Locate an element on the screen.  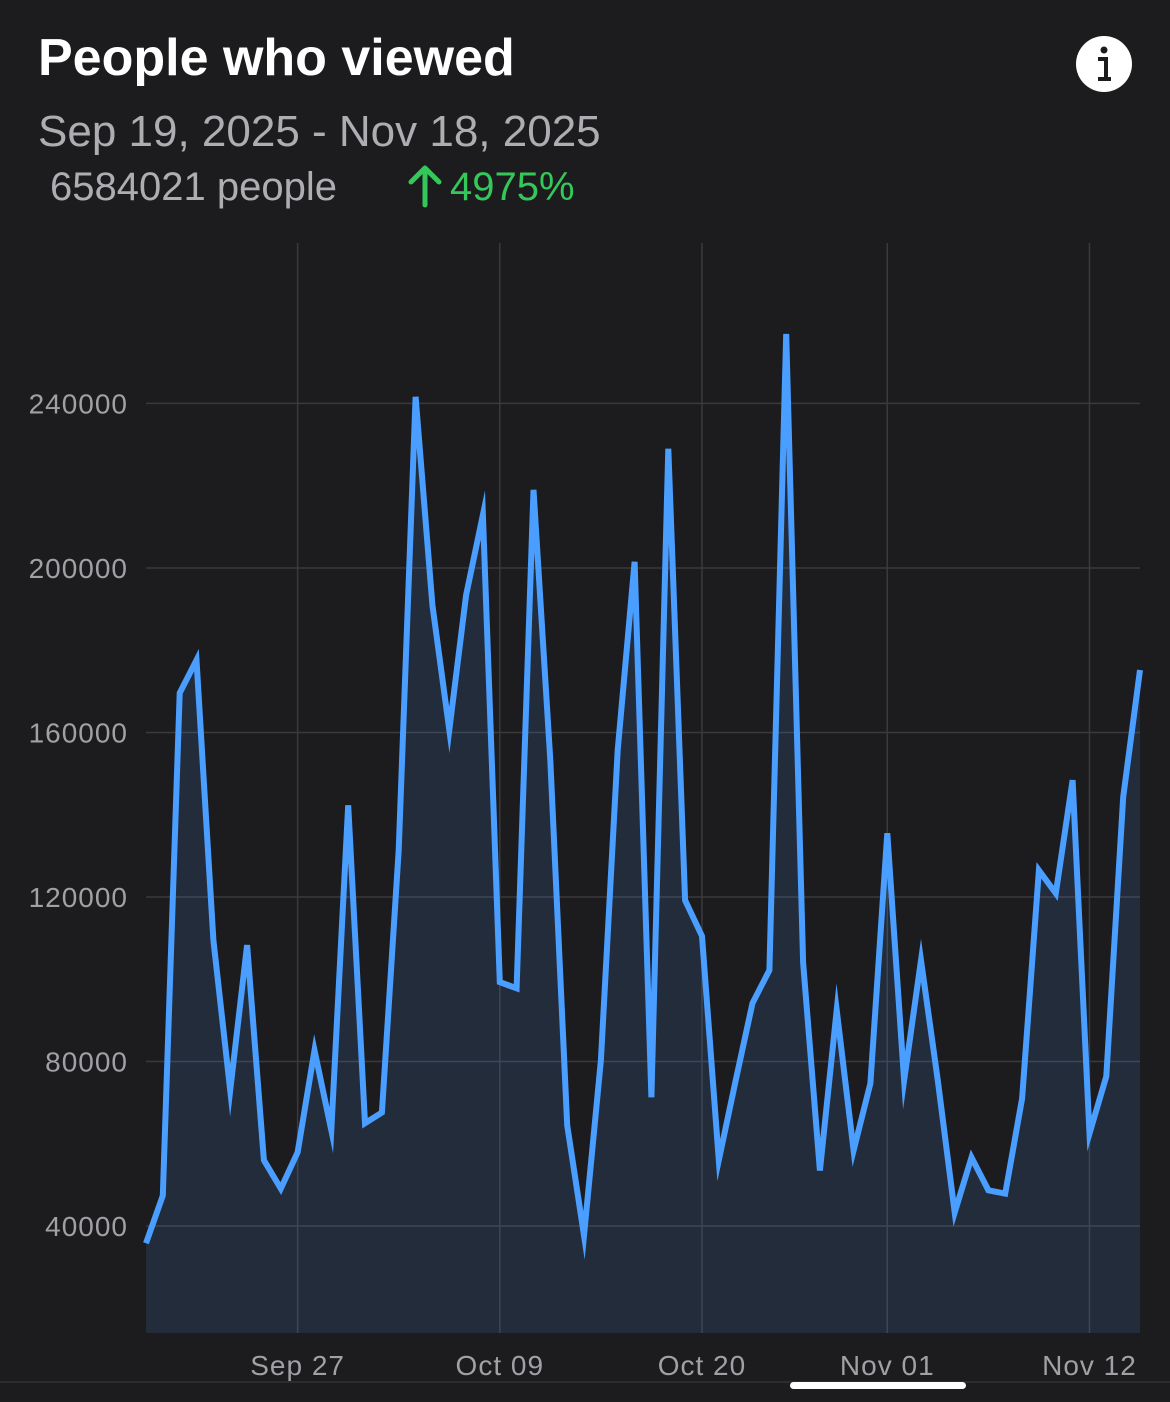
x-tick-label: Oct 09 is located at coordinates (500, 1365).